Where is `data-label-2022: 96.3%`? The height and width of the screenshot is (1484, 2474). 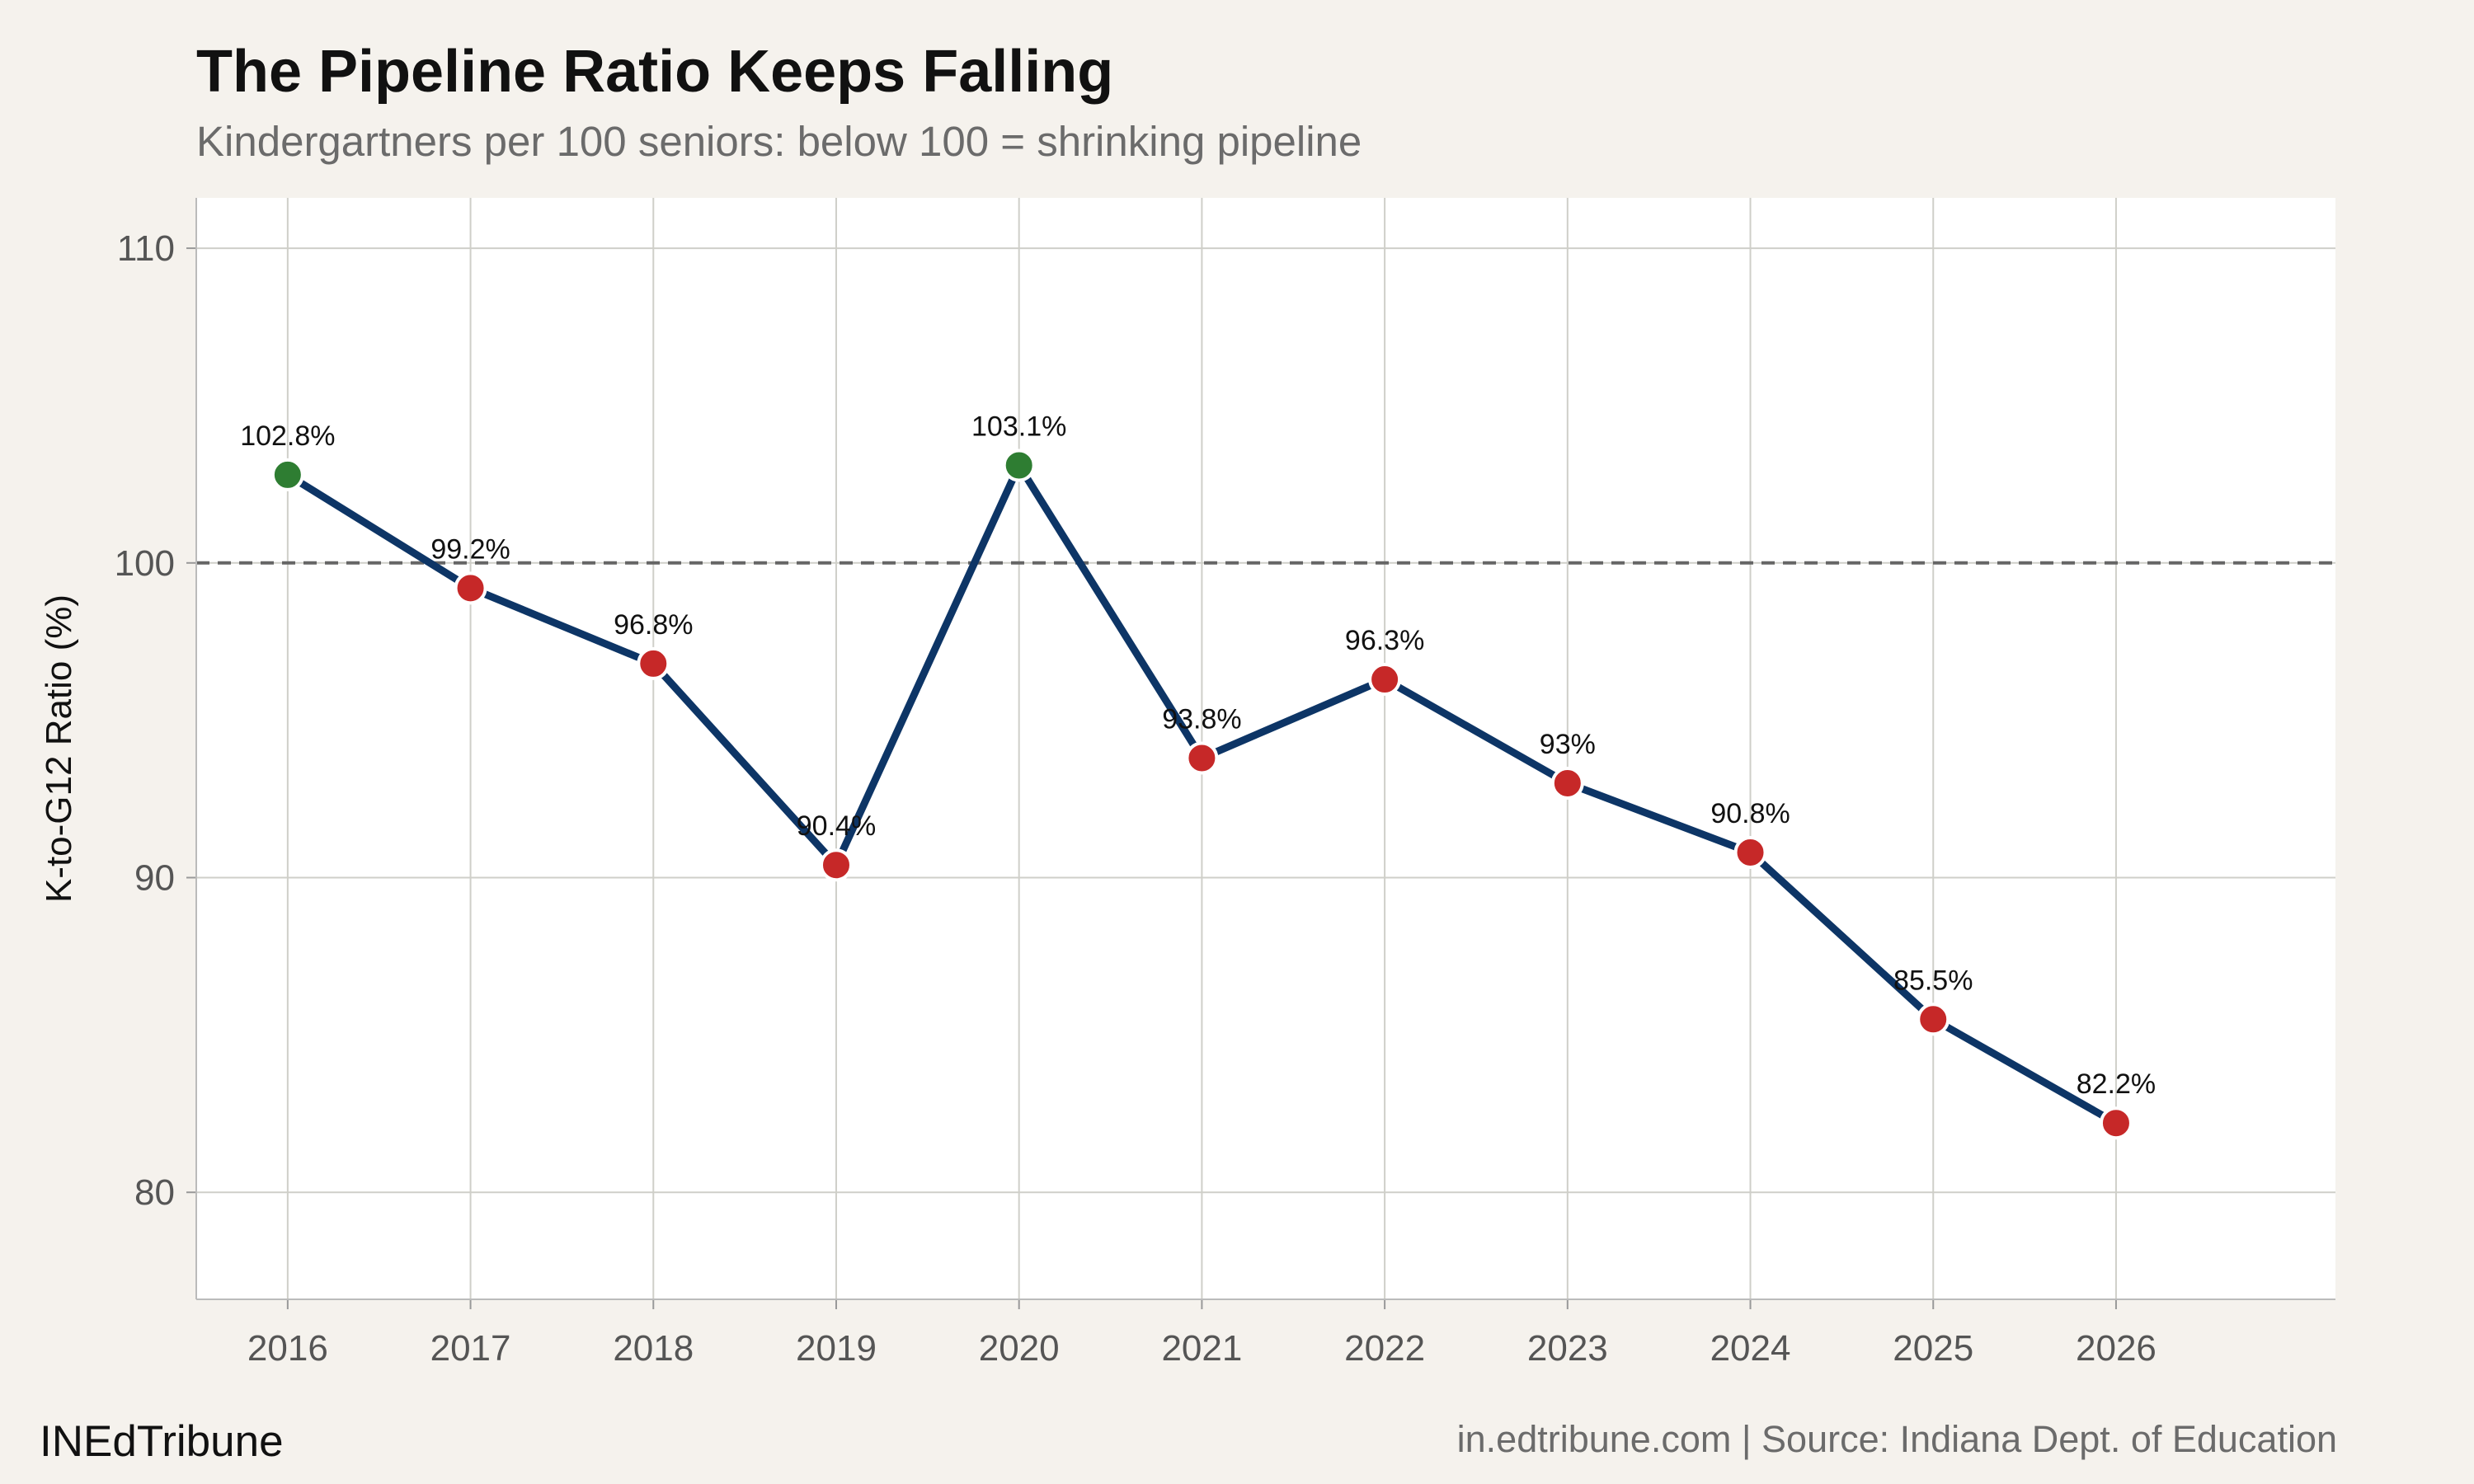
data-label-2022: 96.3% is located at coordinates (1384, 640).